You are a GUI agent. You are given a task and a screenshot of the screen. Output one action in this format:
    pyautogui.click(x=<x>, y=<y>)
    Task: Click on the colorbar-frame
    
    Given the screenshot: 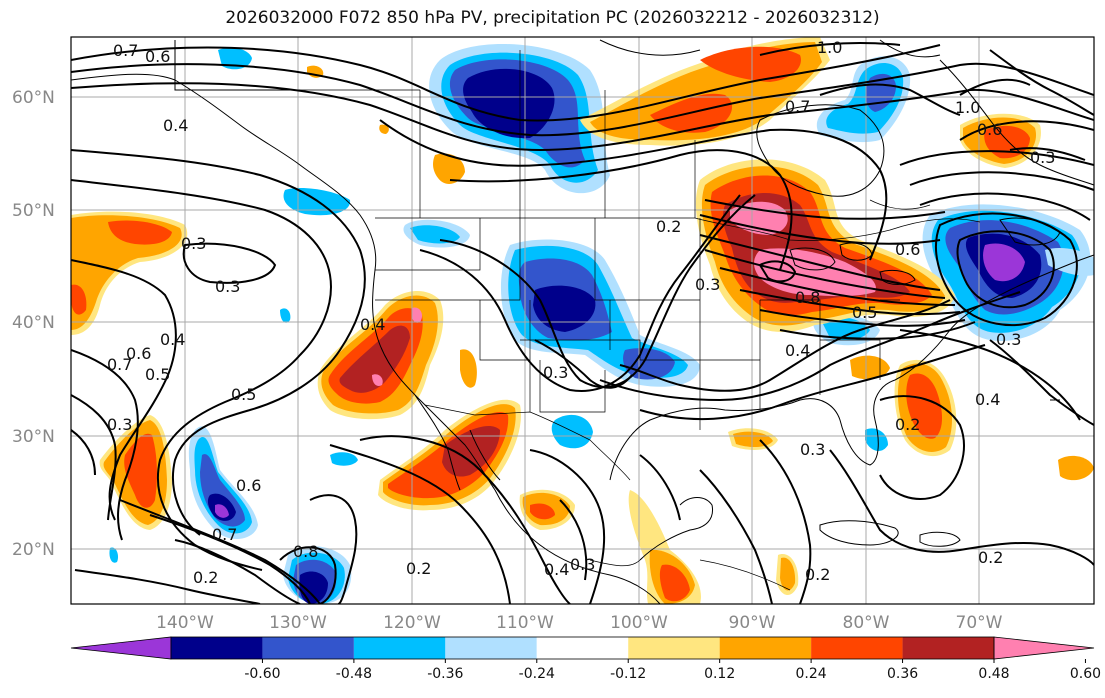 What is the action you would take?
    pyautogui.click(x=582, y=648)
    